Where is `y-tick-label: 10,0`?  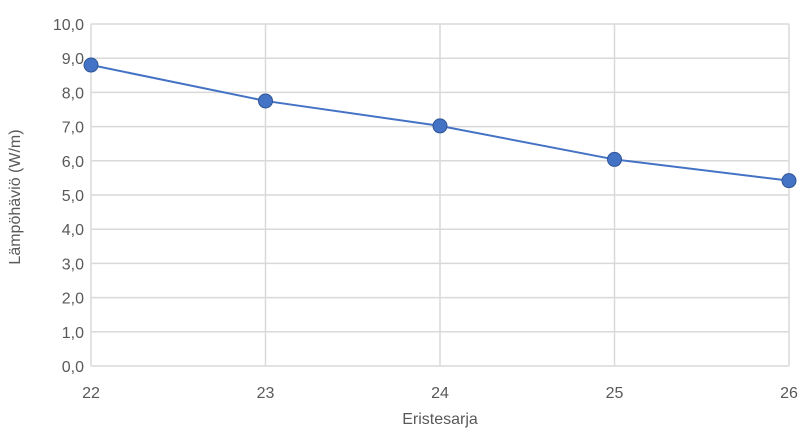
y-tick-label: 10,0 is located at coordinates (68, 25).